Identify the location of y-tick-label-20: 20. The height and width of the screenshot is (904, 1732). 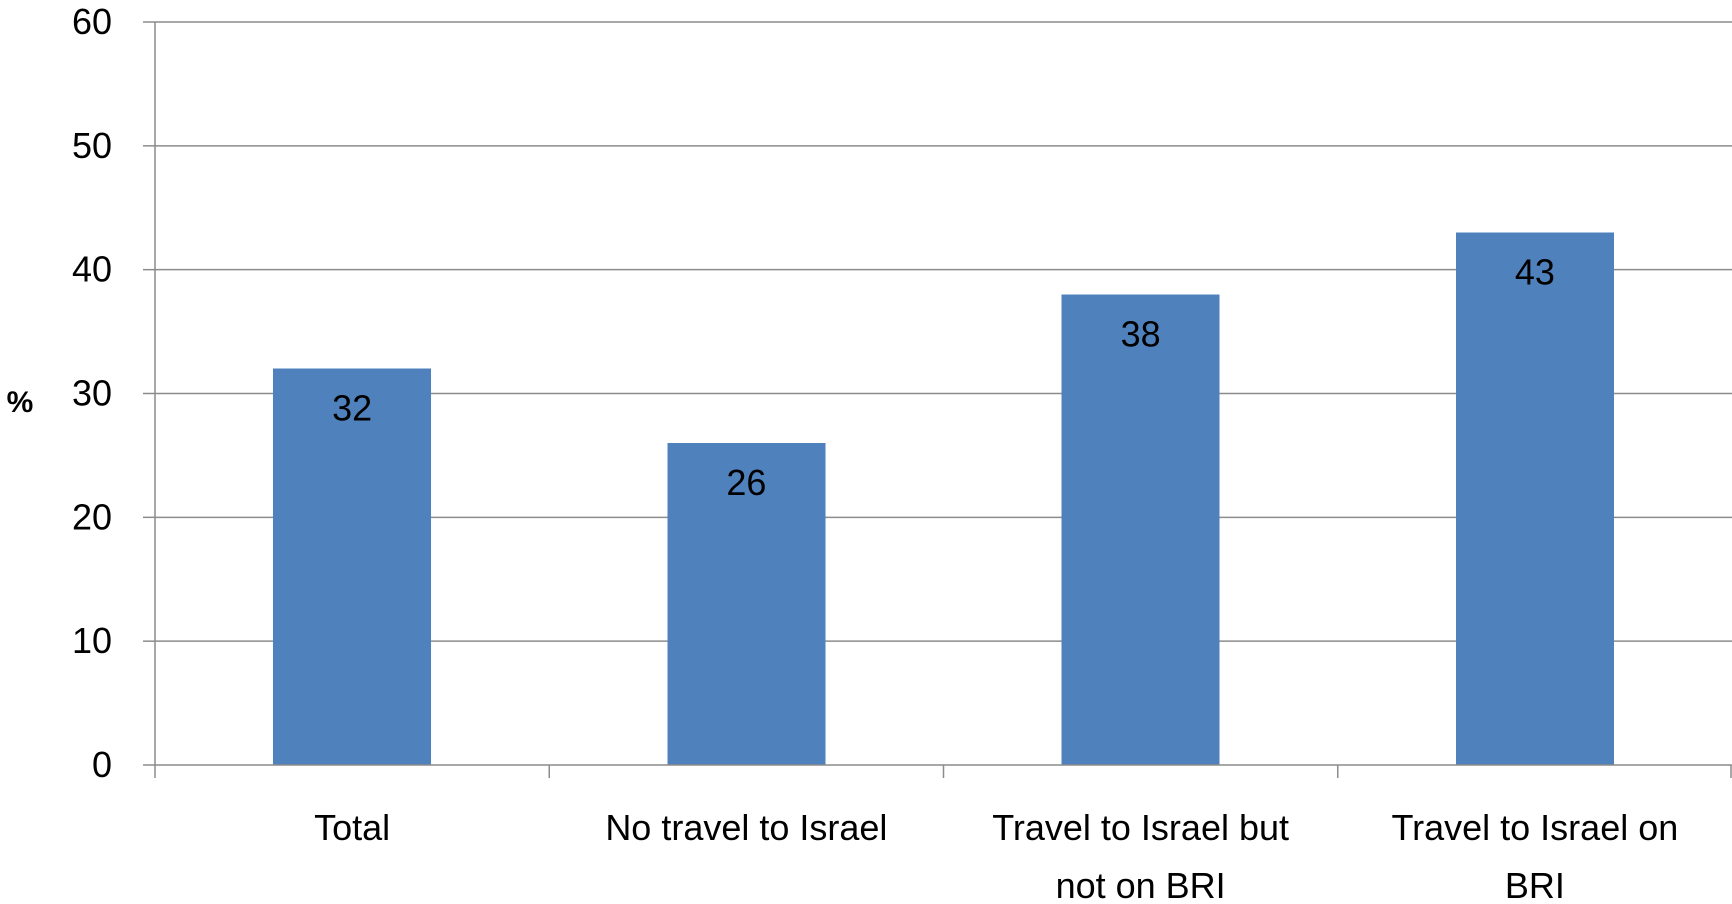
(92, 516).